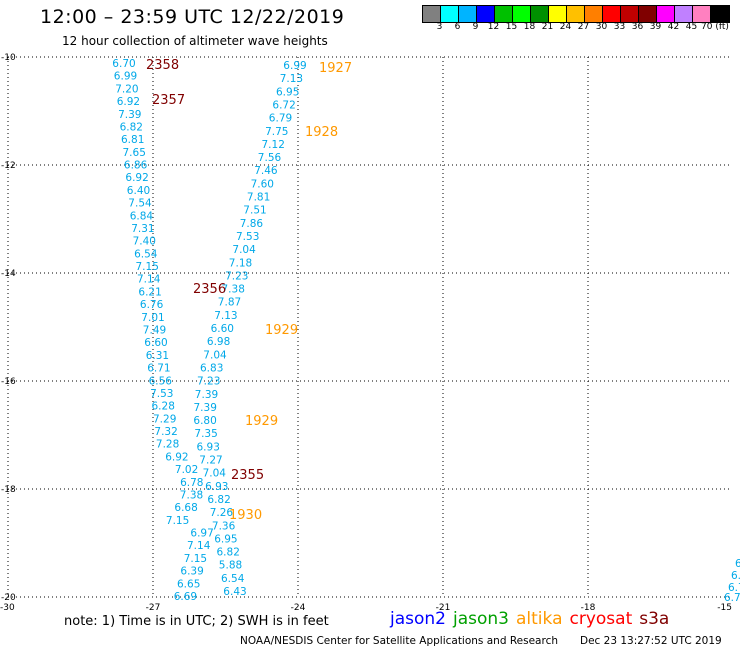 This screenshot has width=740, height=650. I want to click on lat-tick-label: -20, so click(8, 598).